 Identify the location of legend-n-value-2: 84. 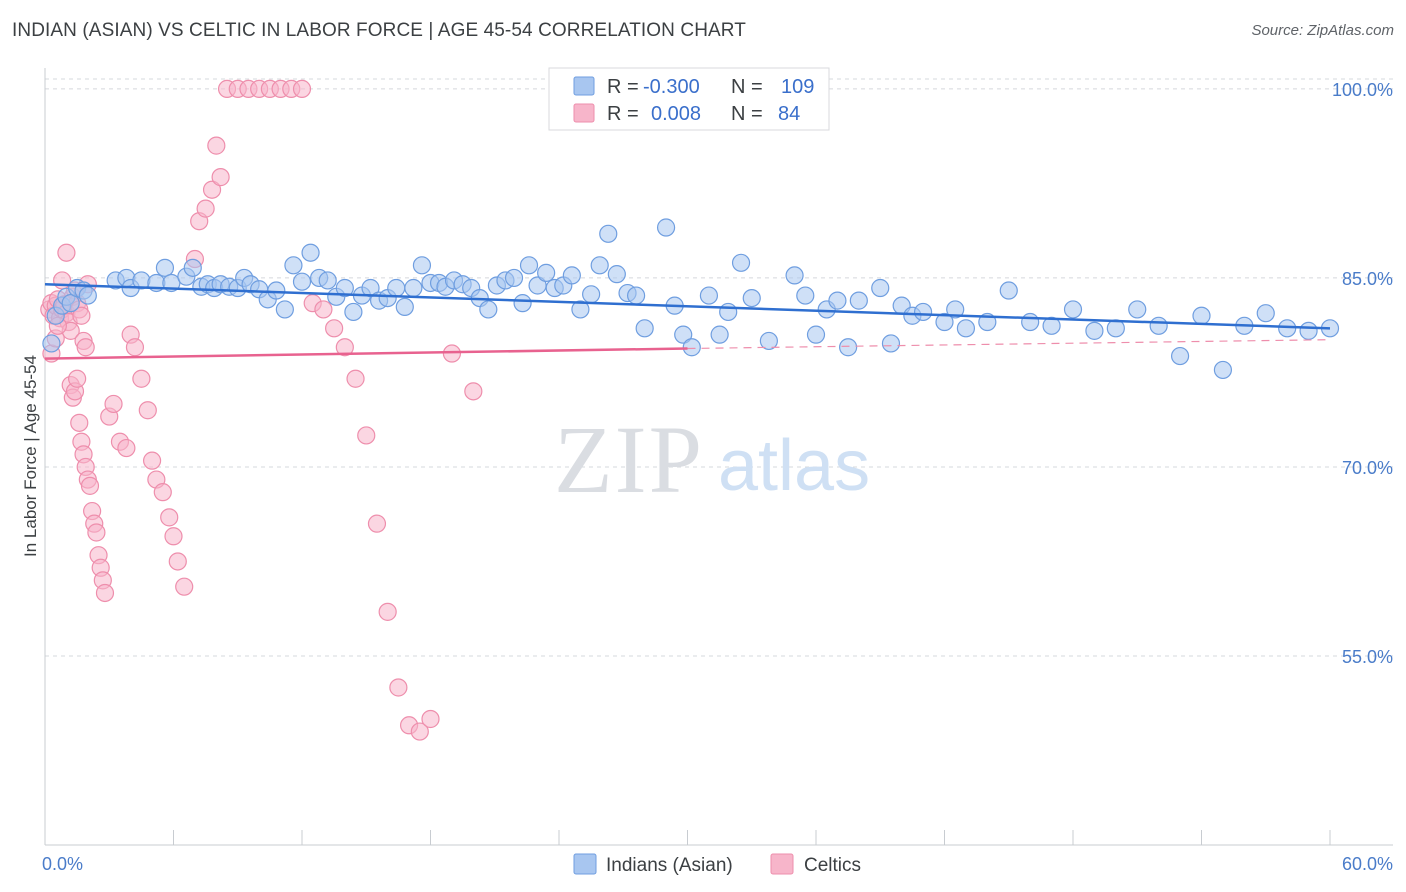
(789, 114).